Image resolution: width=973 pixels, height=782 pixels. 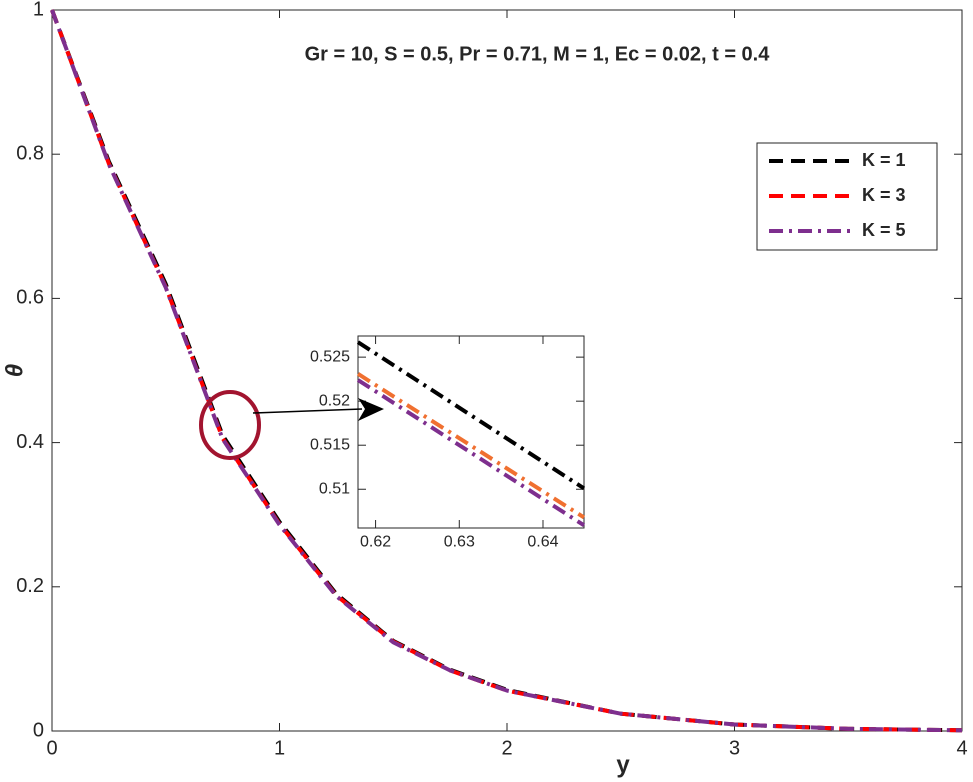 I want to click on y-tick-label: 0.6, so click(x=30, y=298).